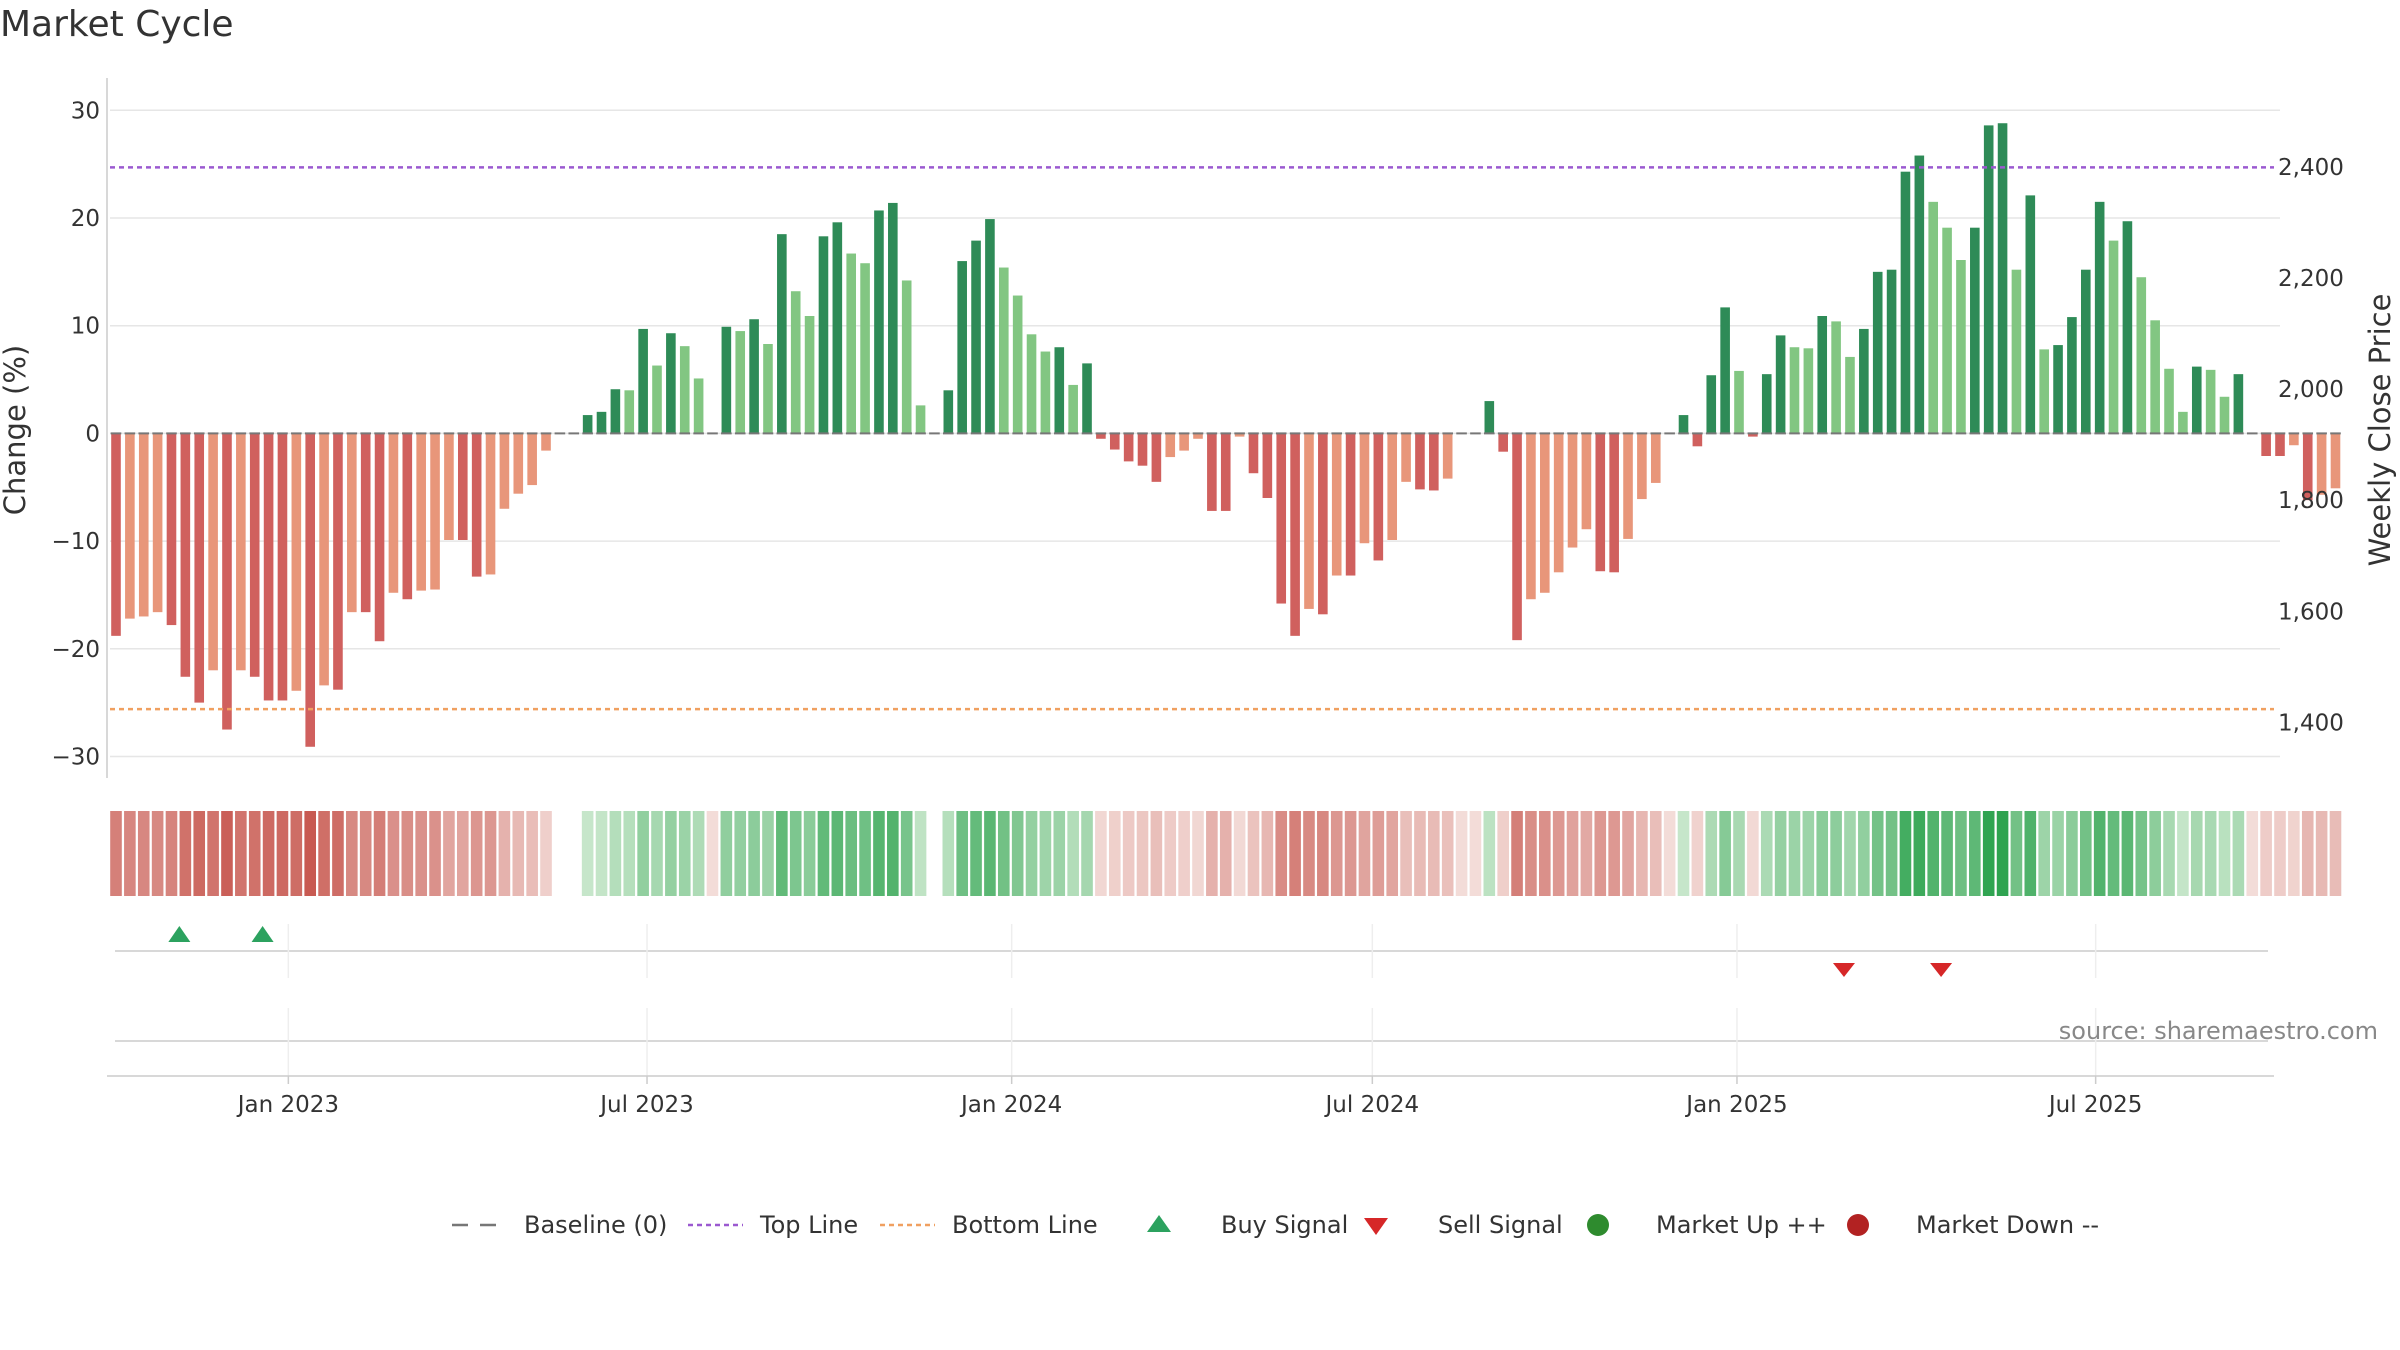 The image size is (2400, 1350). What do you see at coordinates (179, 934) in the screenshot?
I see `buy-signal-marker` at bounding box center [179, 934].